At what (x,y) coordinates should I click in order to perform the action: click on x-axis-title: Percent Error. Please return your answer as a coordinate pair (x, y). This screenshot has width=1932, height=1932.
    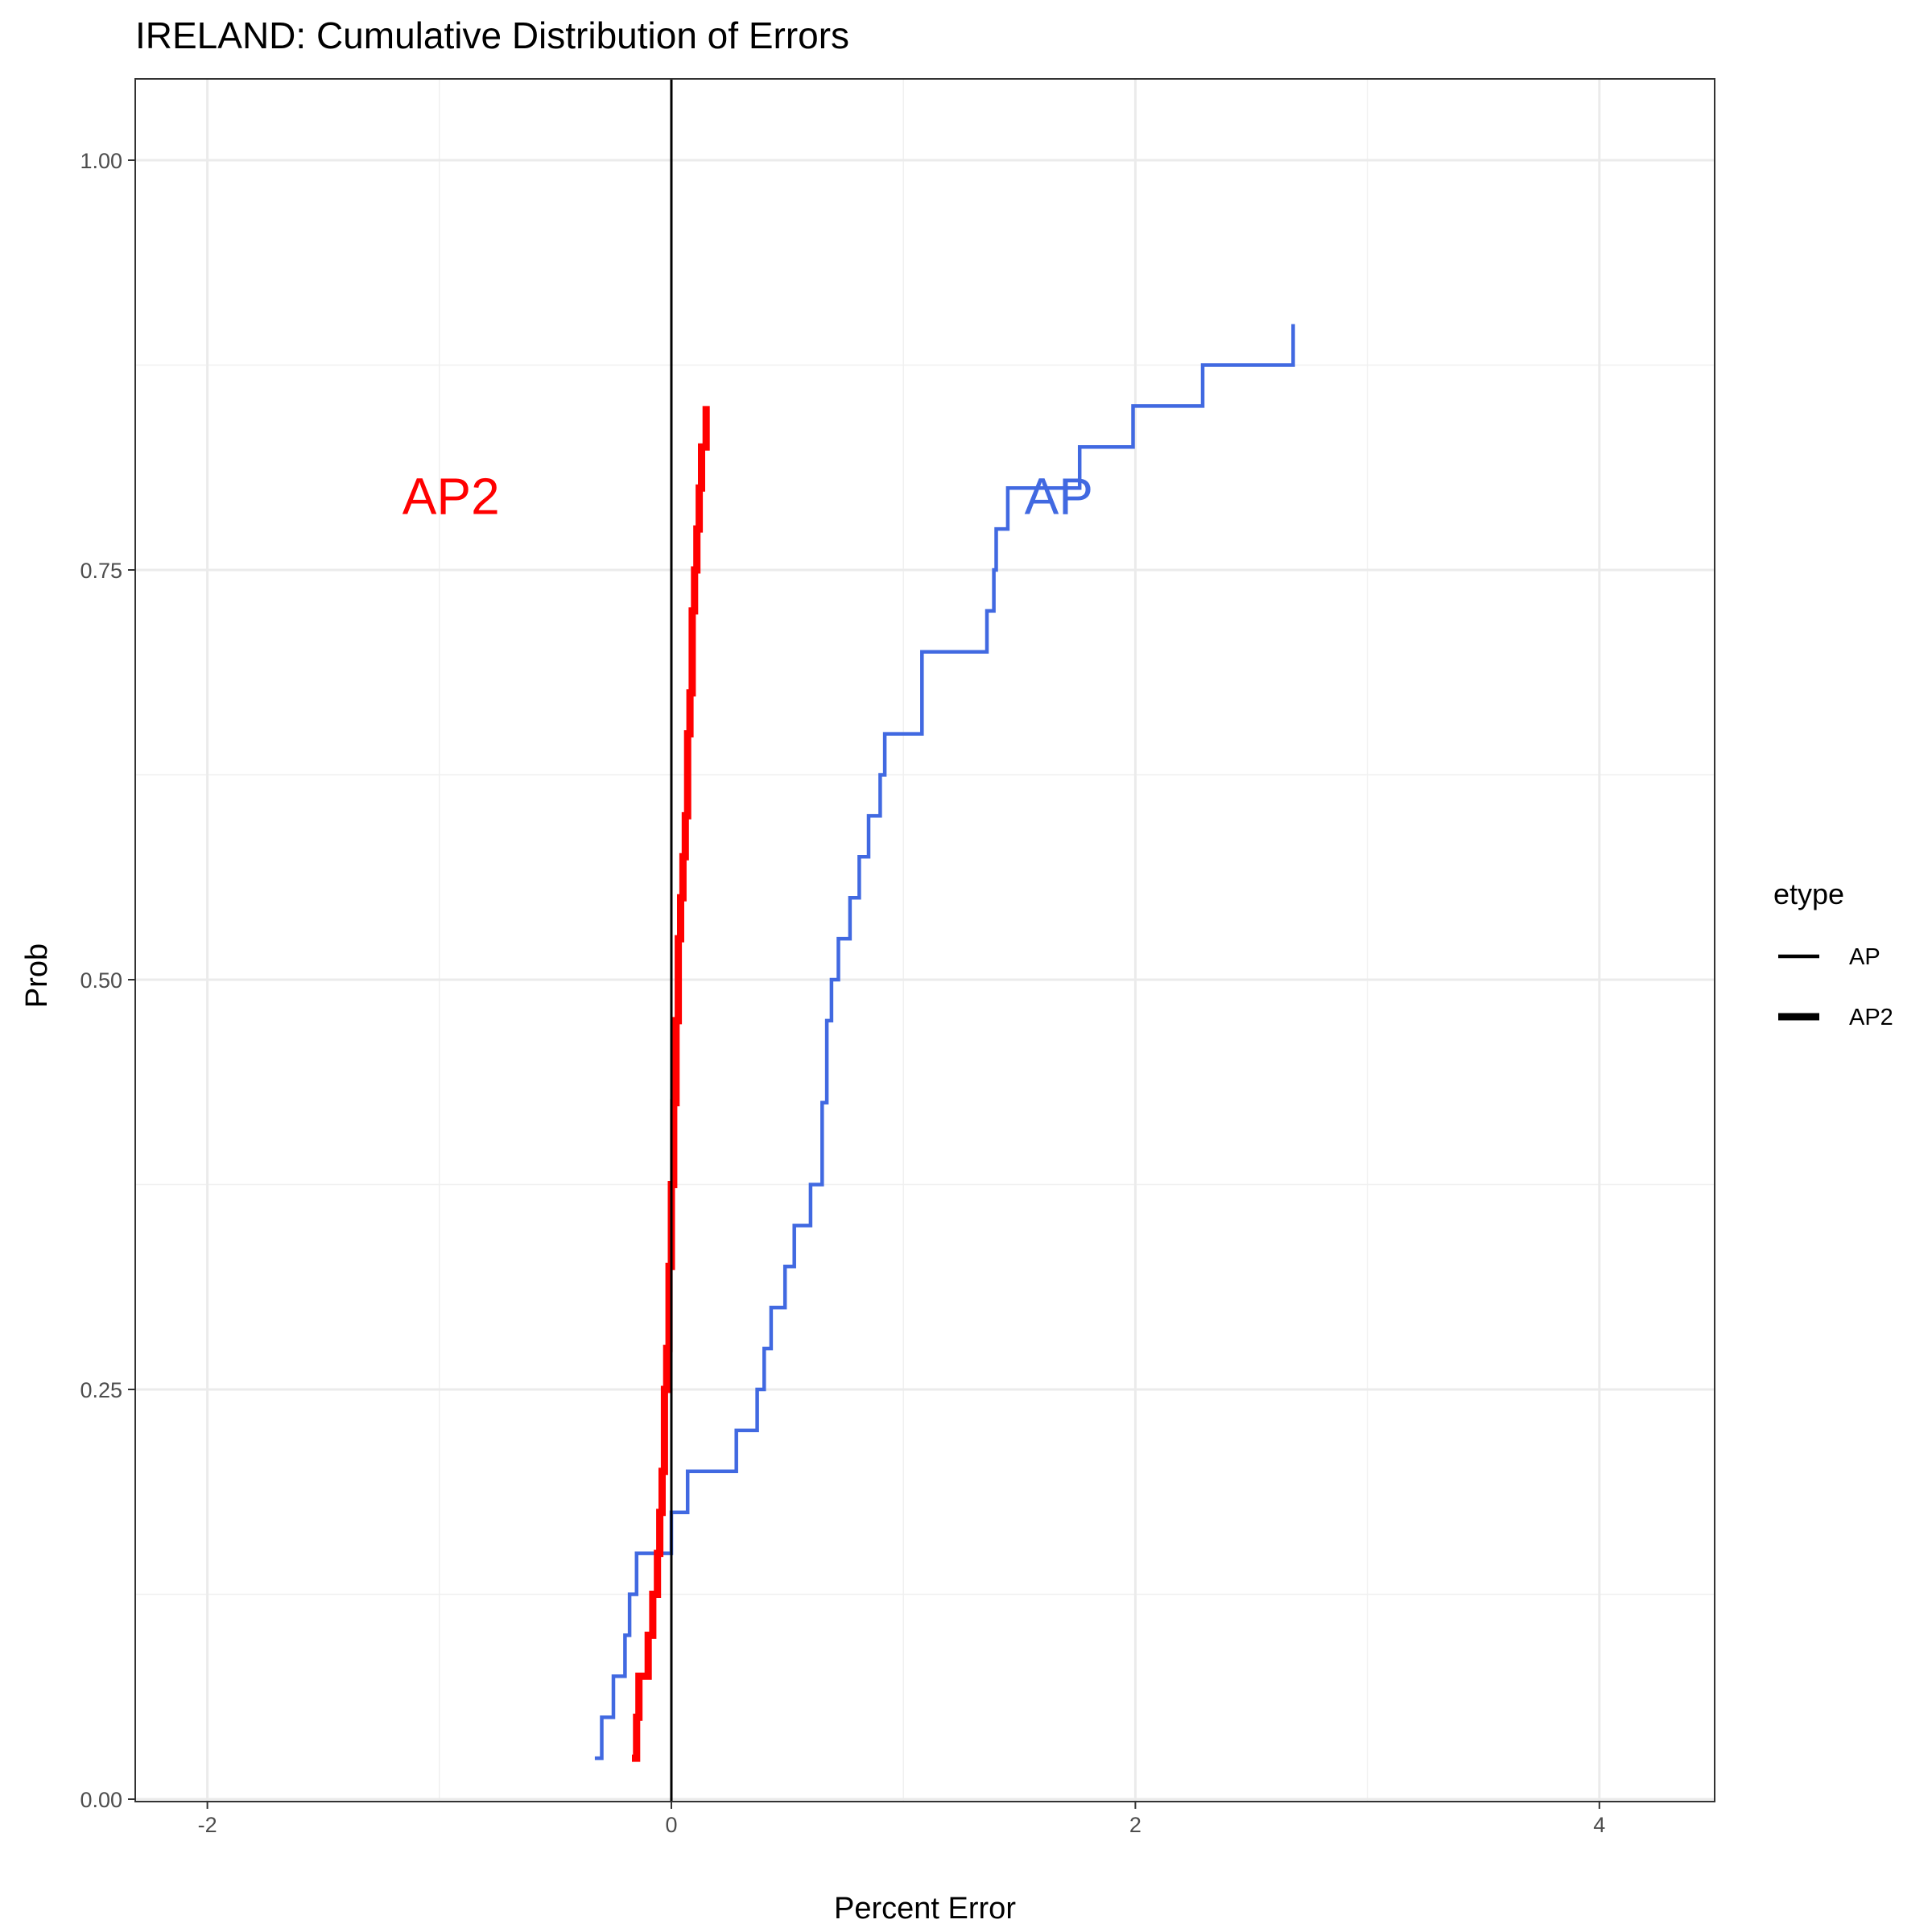
    Looking at the image, I should click on (925, 1909).